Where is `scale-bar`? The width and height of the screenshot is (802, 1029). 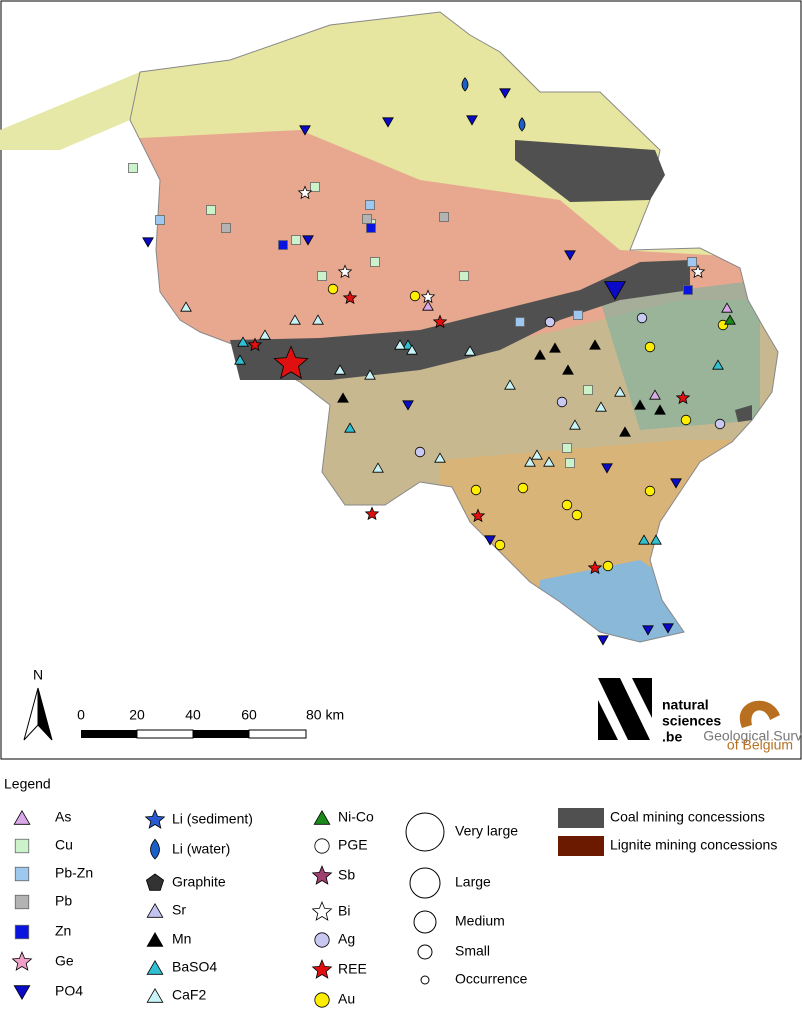
scale-bar is located at coordinates (194, 734).